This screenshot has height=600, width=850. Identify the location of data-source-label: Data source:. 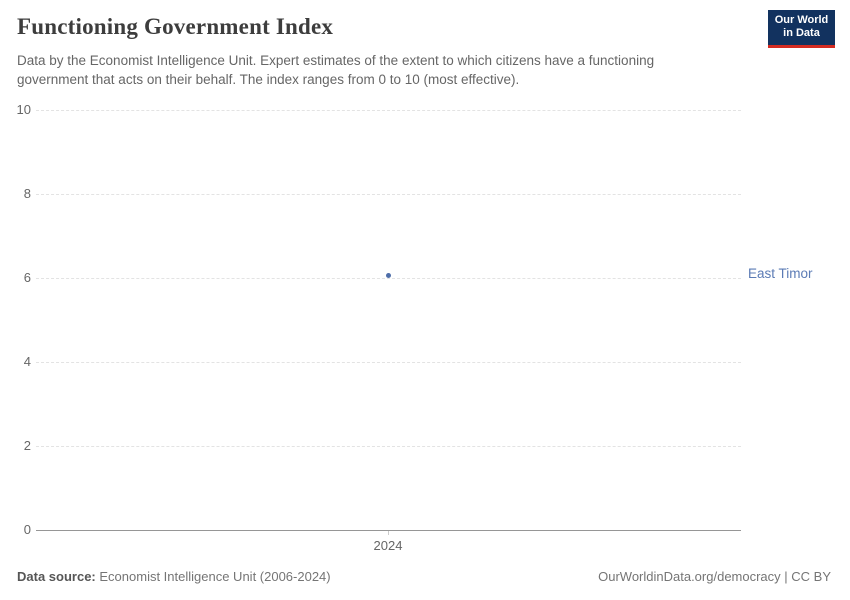
(56, 576).